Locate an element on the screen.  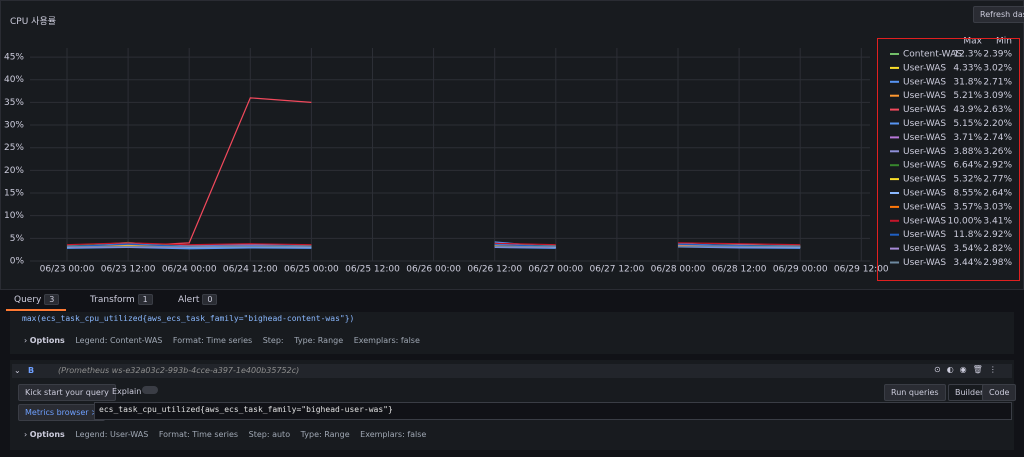
query-a-box is located at coordinates (512, 333).